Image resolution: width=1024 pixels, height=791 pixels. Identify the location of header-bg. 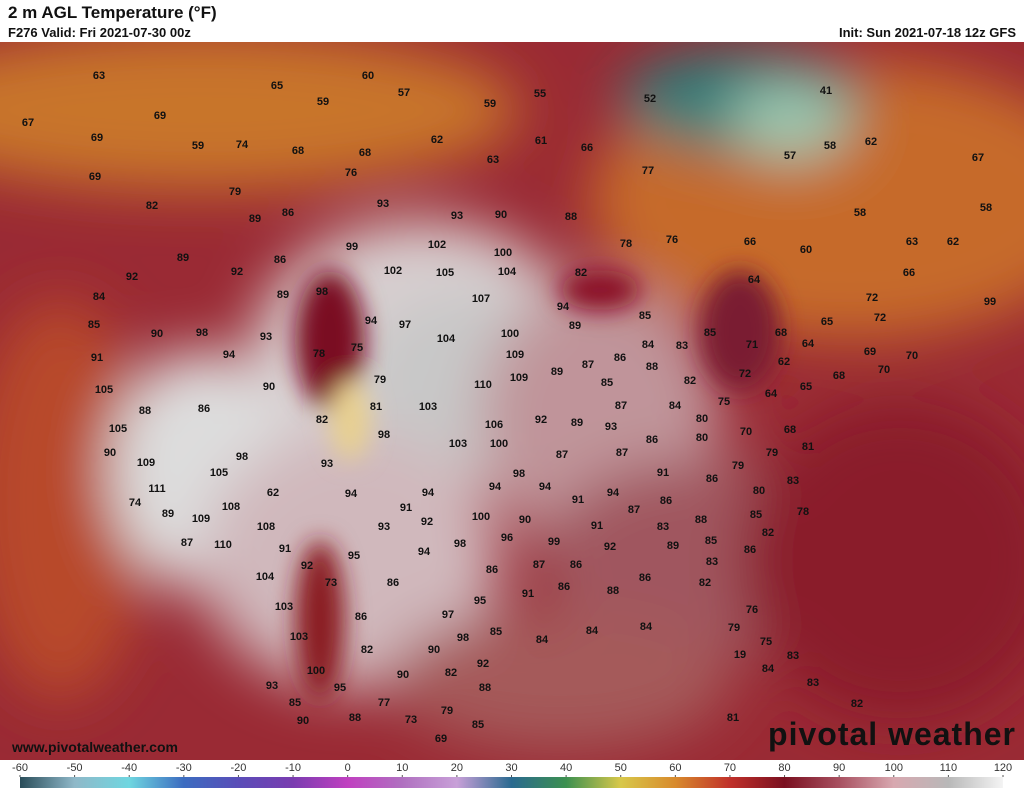
(512, 21).